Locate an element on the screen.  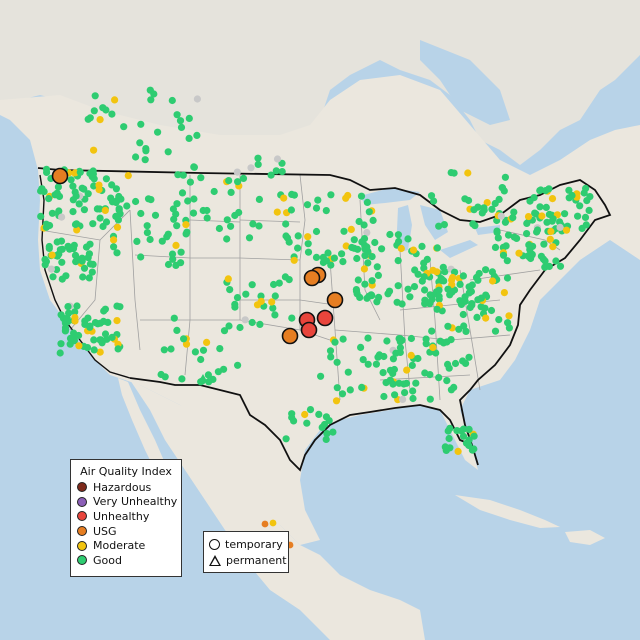
lake-erie is located at coordinates (459, 249).